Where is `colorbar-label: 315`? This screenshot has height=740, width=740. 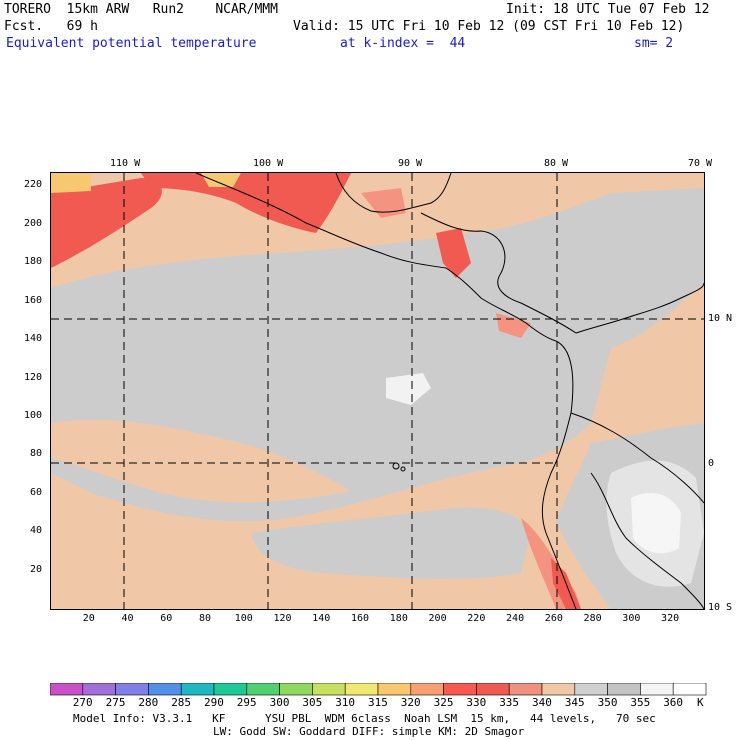
colorbar-label: 315 is located at coordinates (378, 702).